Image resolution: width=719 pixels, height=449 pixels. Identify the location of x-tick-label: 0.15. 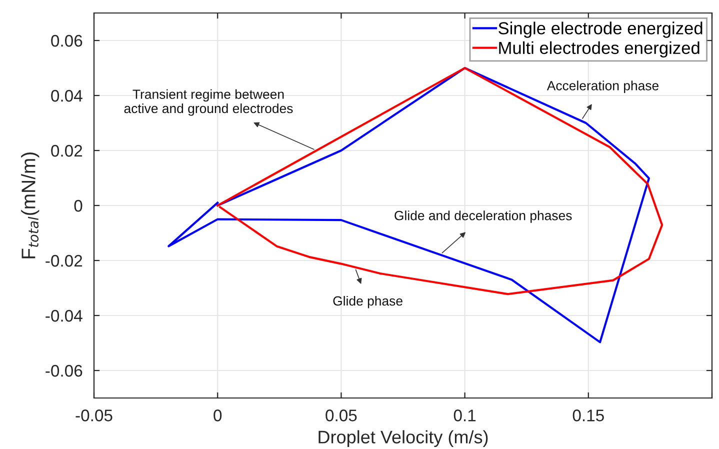
(588, 416).